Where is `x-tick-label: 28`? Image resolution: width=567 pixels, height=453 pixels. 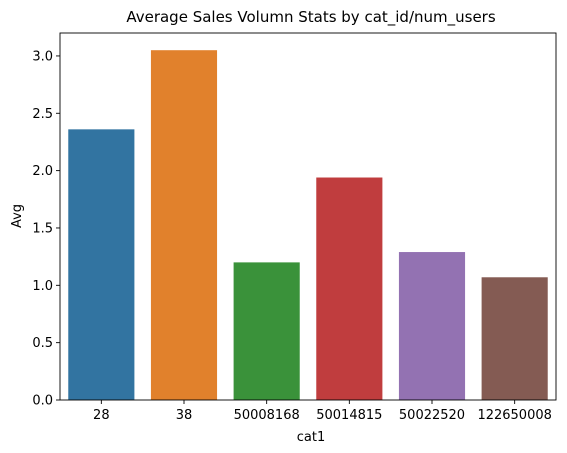 x-tick-label: 28 is located at coordinates (101, 415).